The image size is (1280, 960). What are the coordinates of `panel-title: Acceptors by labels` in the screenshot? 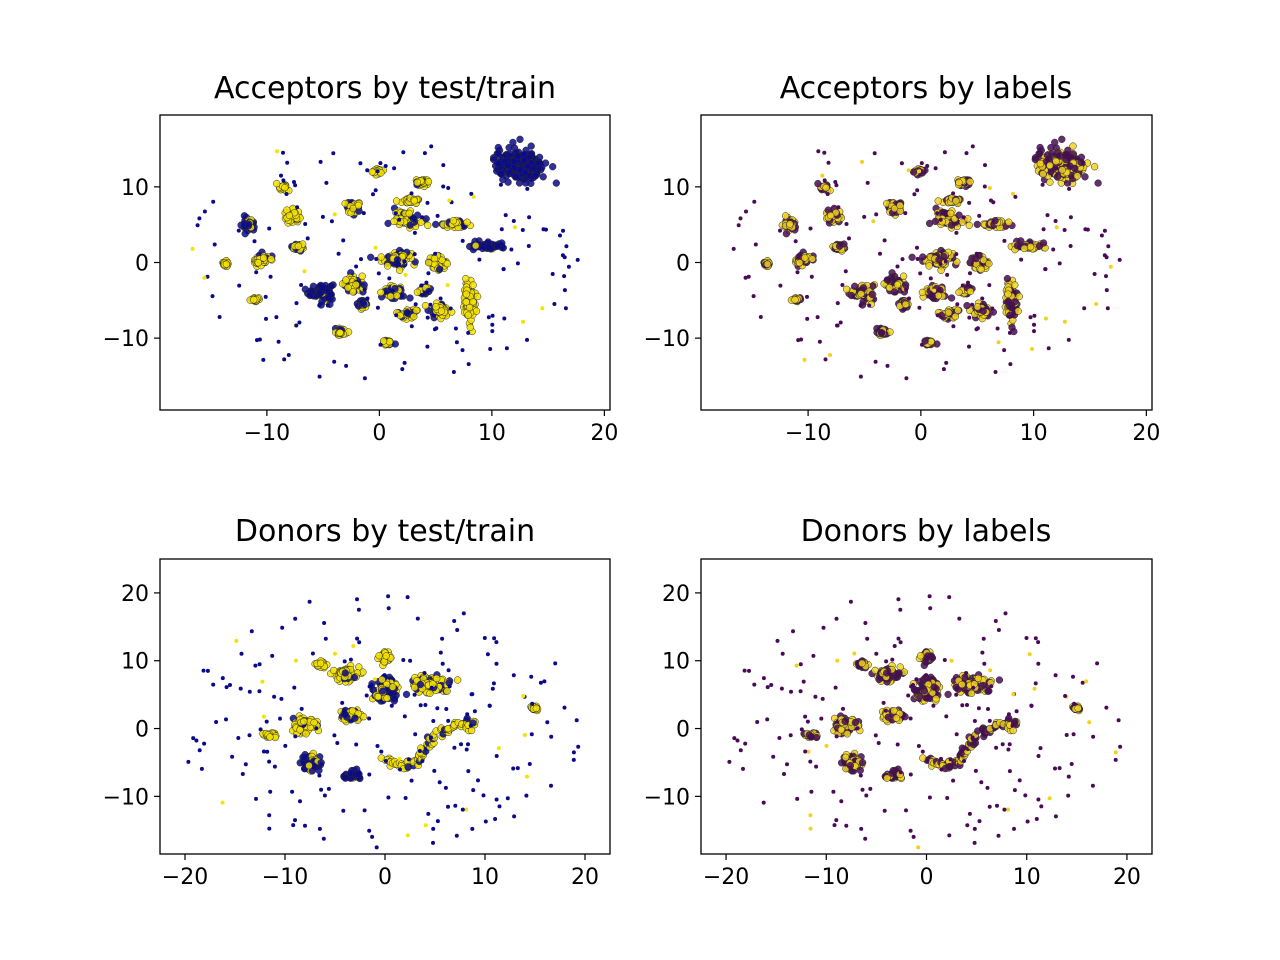 It's located at (926, 88).